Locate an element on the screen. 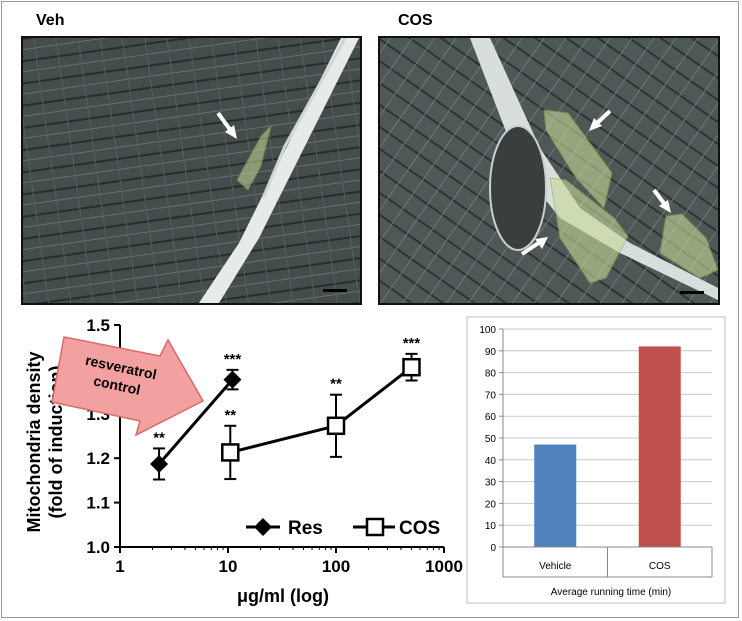 The image size is (742, 621). y-tick-label: 1.2 is located at coordinates (98, 458).